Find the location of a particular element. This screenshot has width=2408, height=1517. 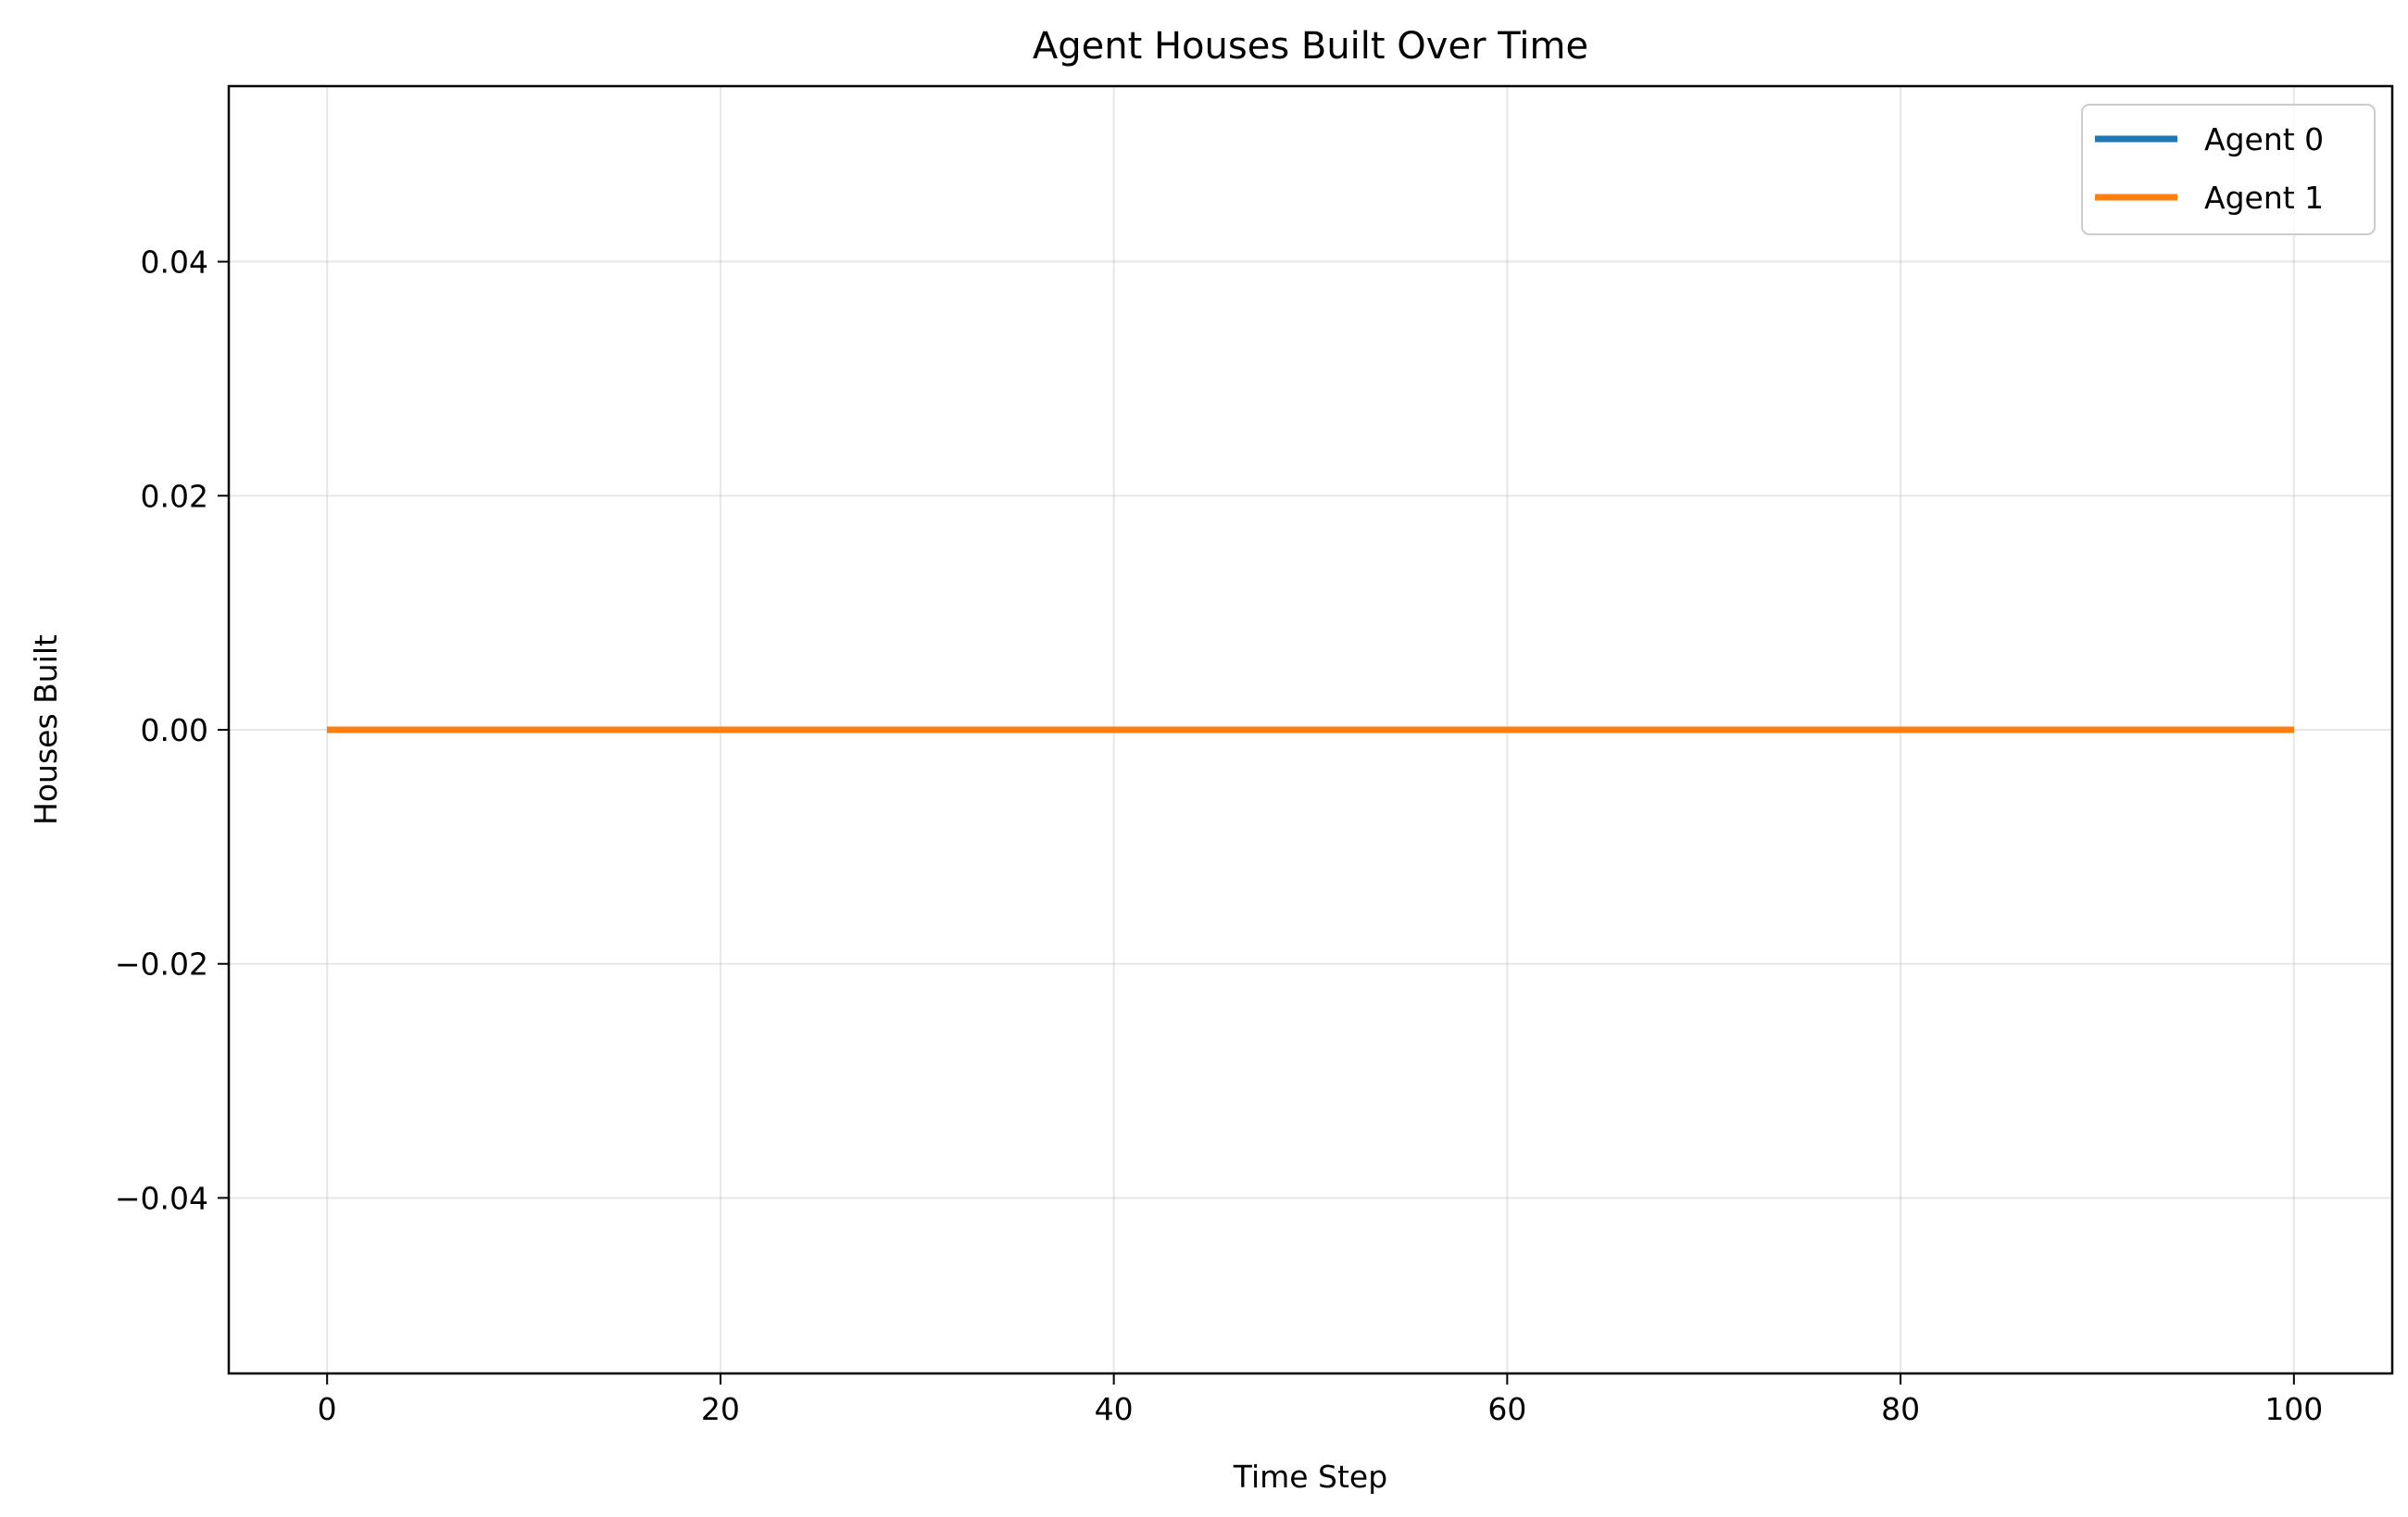

y-tick-label: 0.04 is located at coordinates (174, 262).